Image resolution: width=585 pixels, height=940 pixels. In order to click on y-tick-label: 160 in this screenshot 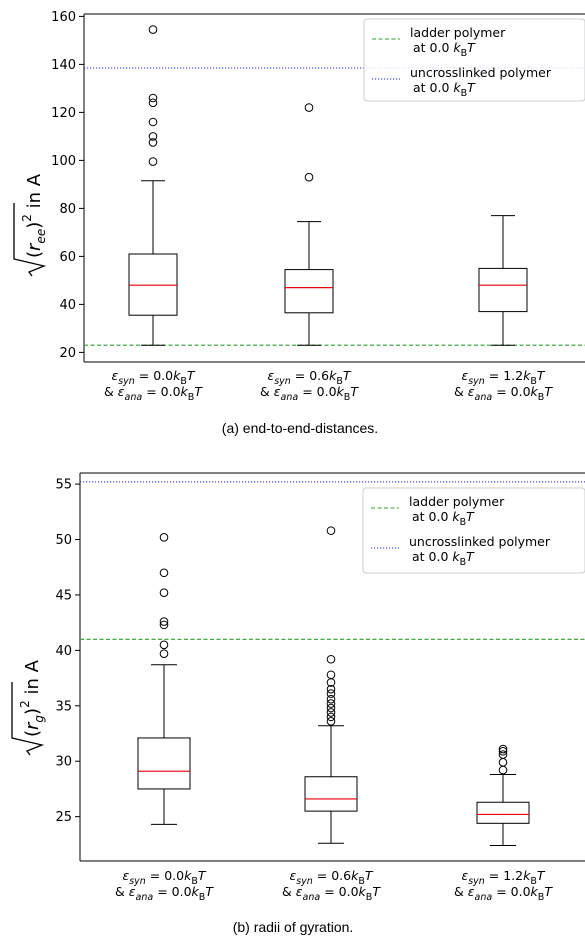, I will do `click(63, 17)`.